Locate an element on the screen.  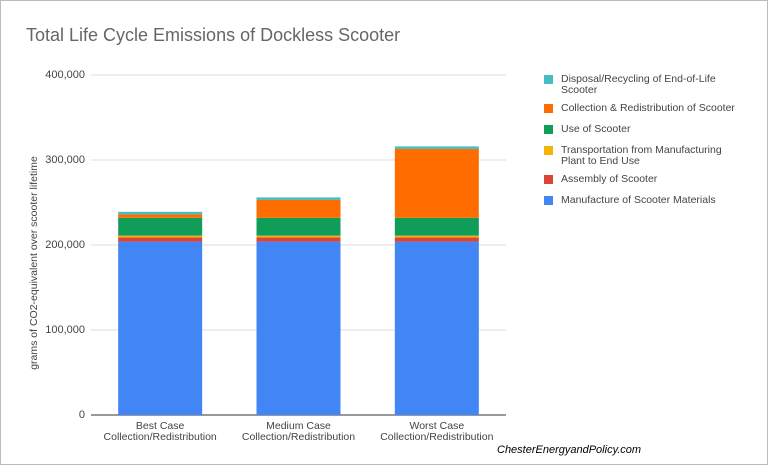
legend-label: Use of Scooter is located at coordinates (596, 129).